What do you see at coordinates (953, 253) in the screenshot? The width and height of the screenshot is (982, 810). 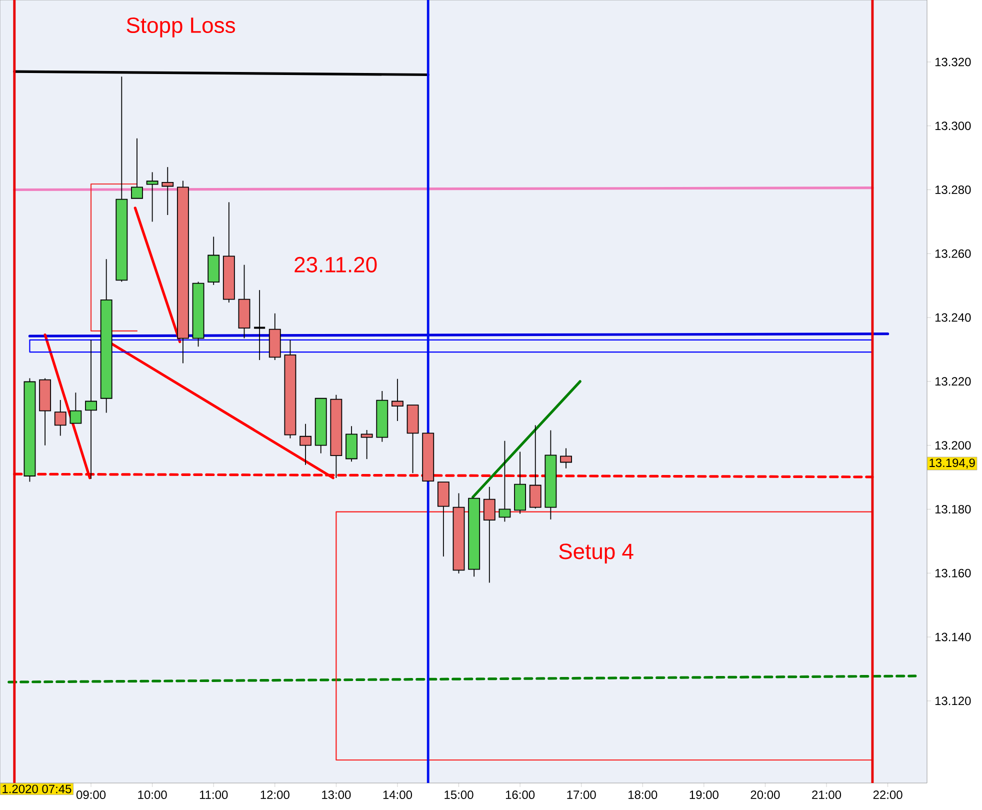 I see `y-tick-label: 13.260` at bounding box center [953, 253].